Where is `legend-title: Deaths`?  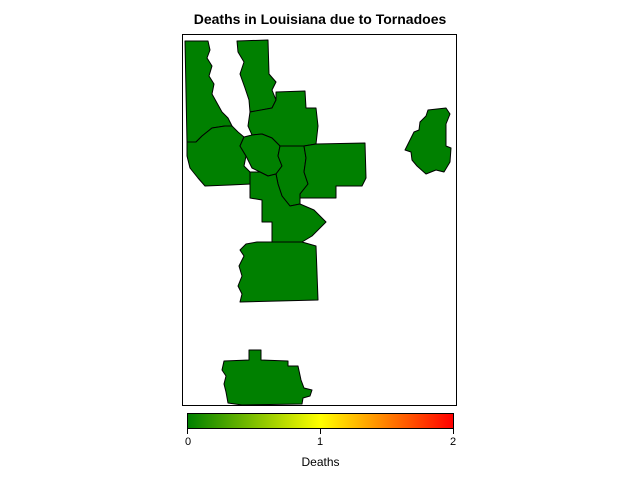
legend-title: Deaths is located at coordinates (320, 462).